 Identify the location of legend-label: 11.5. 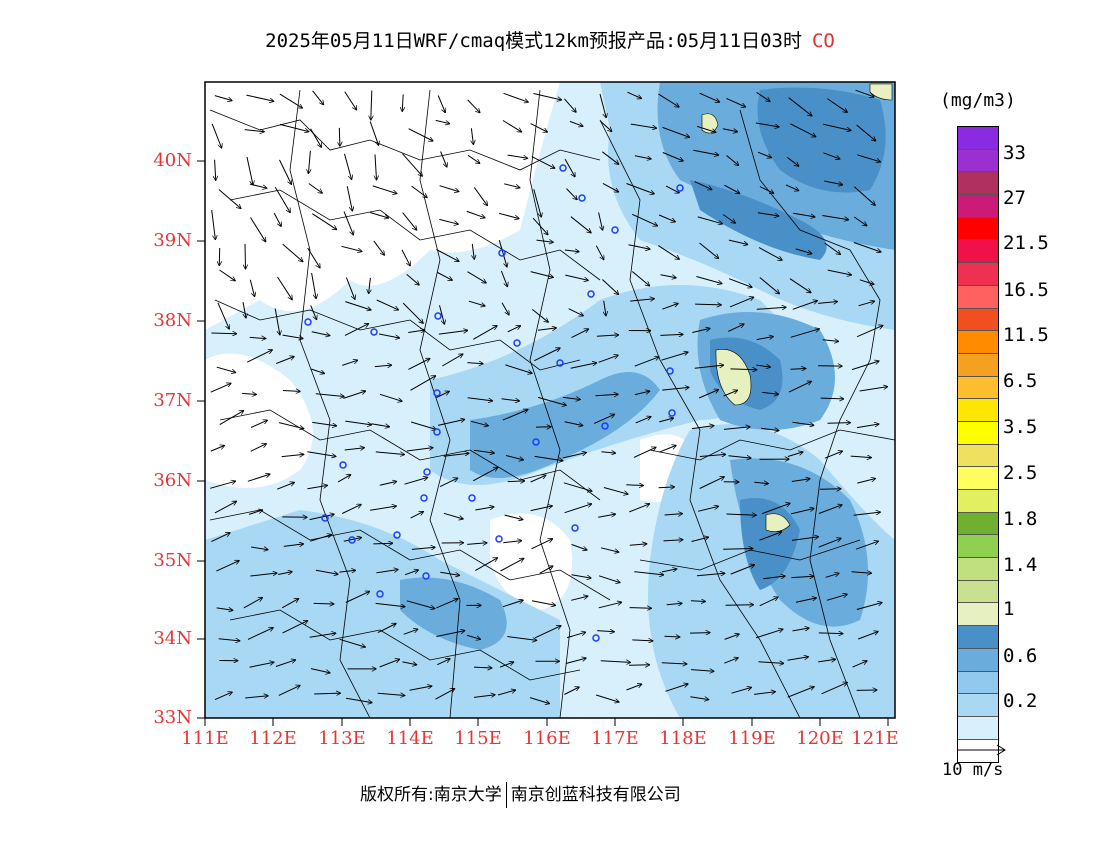
(1026, 335).